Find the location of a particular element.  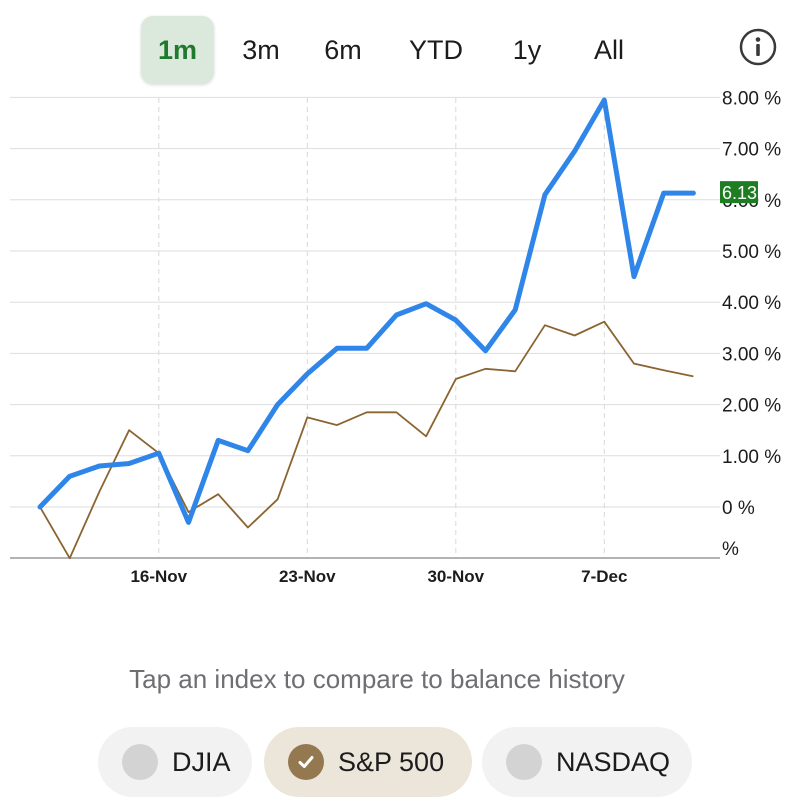

x-tick-label: 23-Nov is located at coordinates (307, 576).